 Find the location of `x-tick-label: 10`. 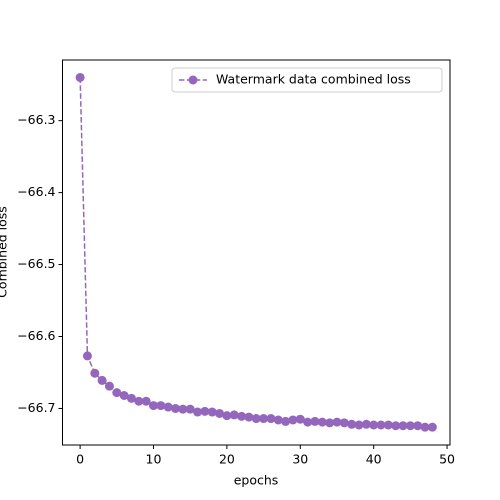

x-tick-label: 10 is located at coordinates (154, 459).